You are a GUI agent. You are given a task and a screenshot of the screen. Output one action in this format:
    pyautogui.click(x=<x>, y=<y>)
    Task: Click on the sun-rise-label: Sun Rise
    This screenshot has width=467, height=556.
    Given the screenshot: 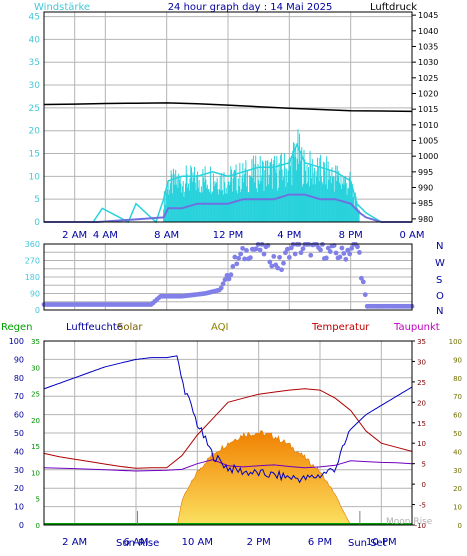 What is the action you would take?
    pyautogui.click(x=137, y=543)
    